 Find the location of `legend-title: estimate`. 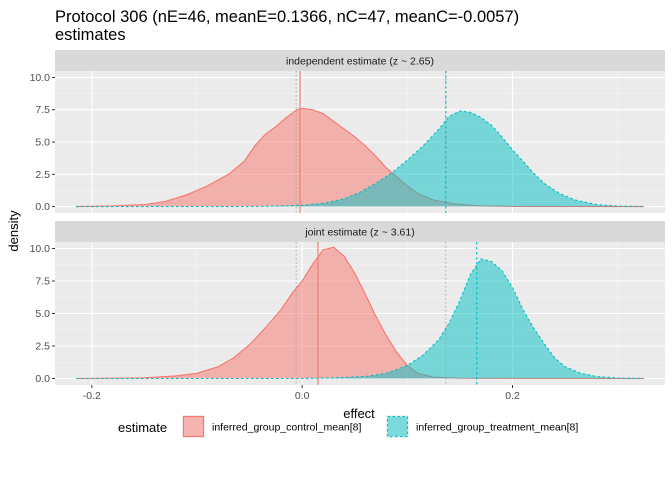

legend-title: estimate is located at coordinates (142, 427).